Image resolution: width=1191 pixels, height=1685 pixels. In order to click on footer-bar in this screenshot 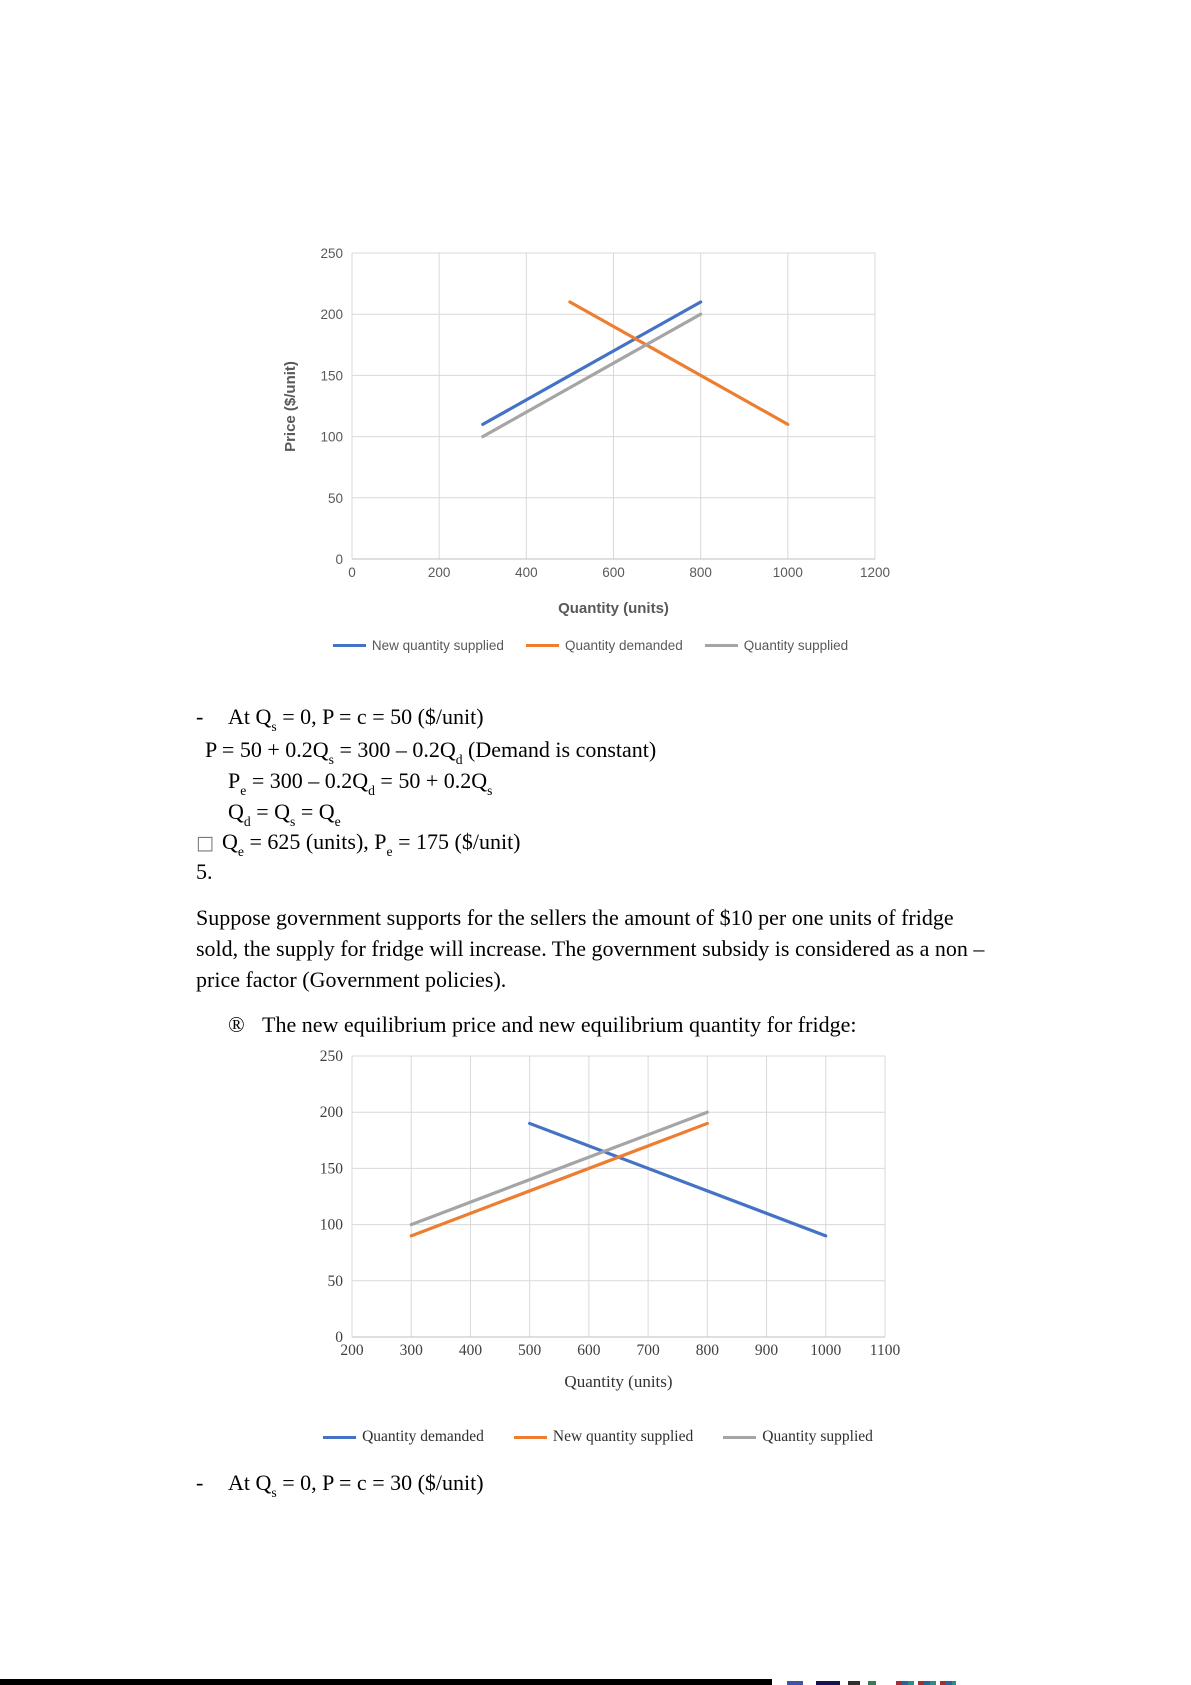, I will do `click(386, 1682)`.